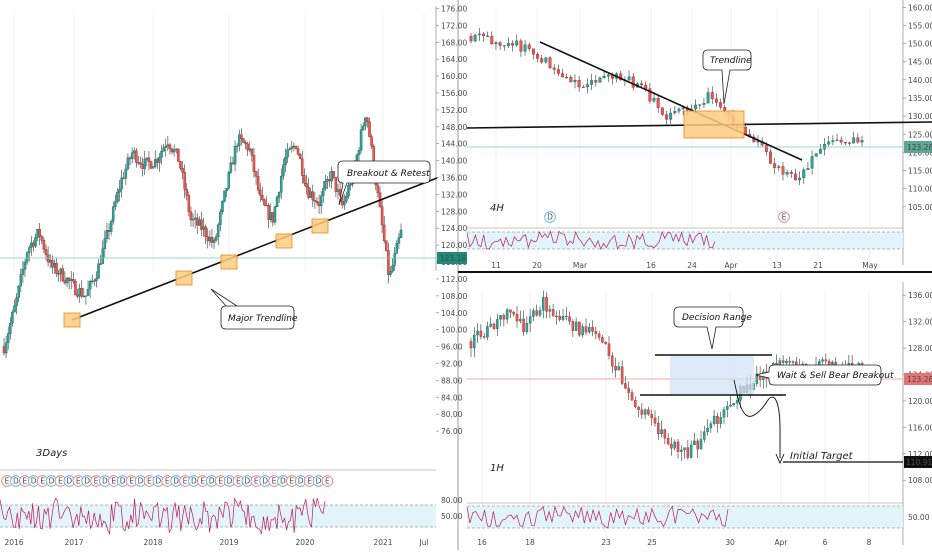  Describe the element at coordinates (452, 380) in the screenshot. I see `panel1-y-tick-label: 88.00` at that location.